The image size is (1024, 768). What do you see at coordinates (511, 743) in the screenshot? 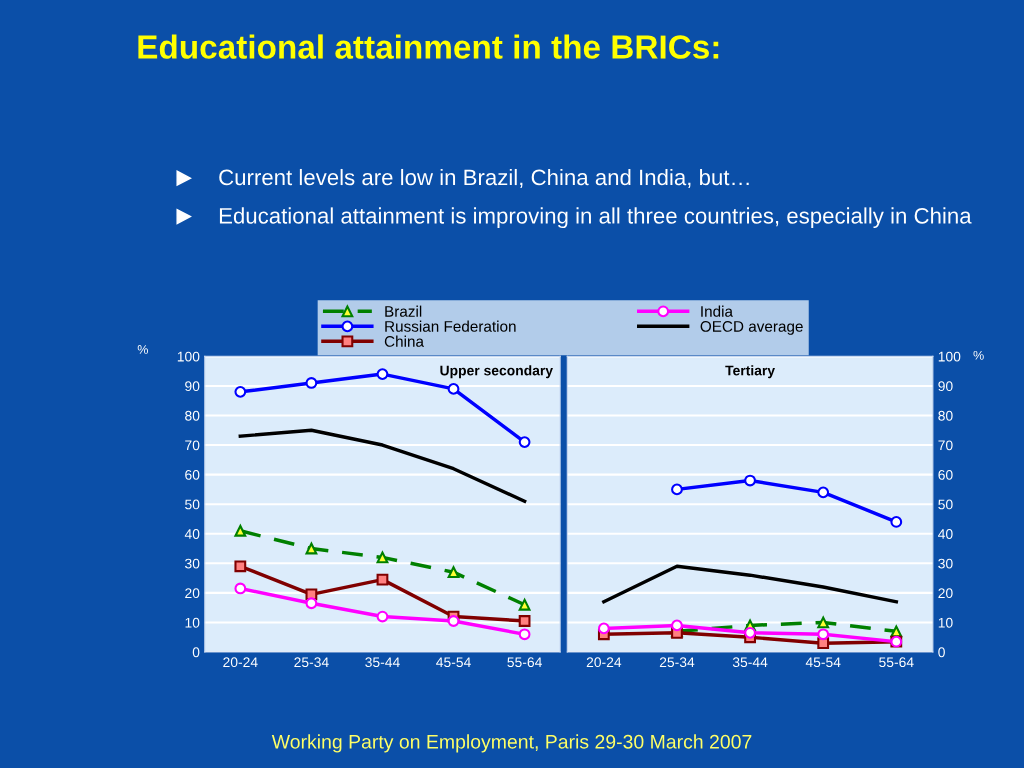
I see `text: Working Party on Employment, Paris 29-30 March 2007` at bounding box center [511, 743].